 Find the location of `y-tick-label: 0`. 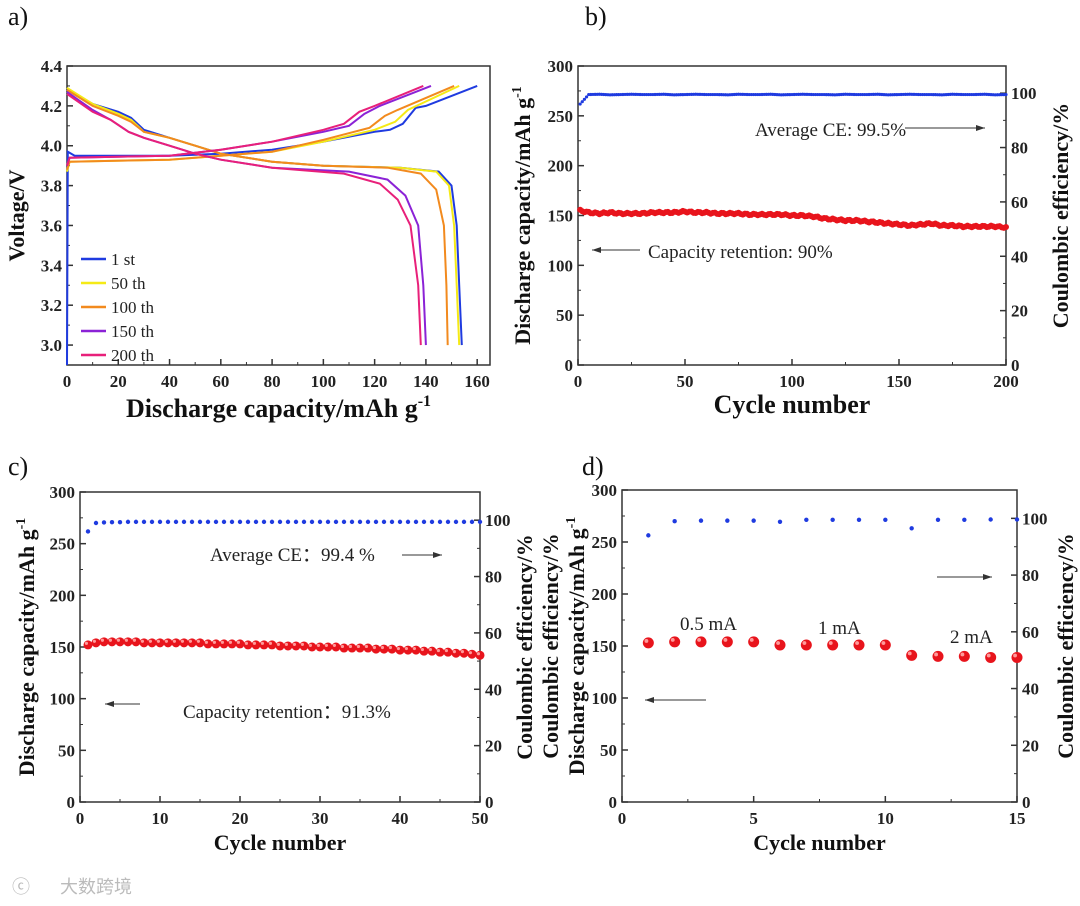

y-tick-label: 0 is located at coordinates (569, 365).